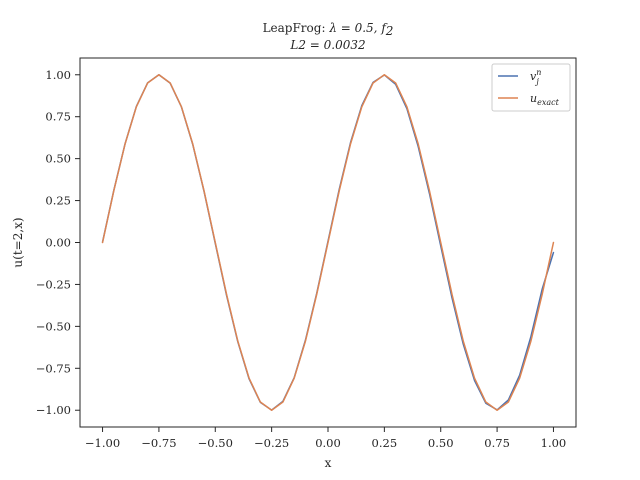 This screenshot has height=480, width=640. What do you see at coordinates (358, 28) in the screenshot?
I see `chart-title-math: λ = 0.5, f` at bounding box center [358, 28].